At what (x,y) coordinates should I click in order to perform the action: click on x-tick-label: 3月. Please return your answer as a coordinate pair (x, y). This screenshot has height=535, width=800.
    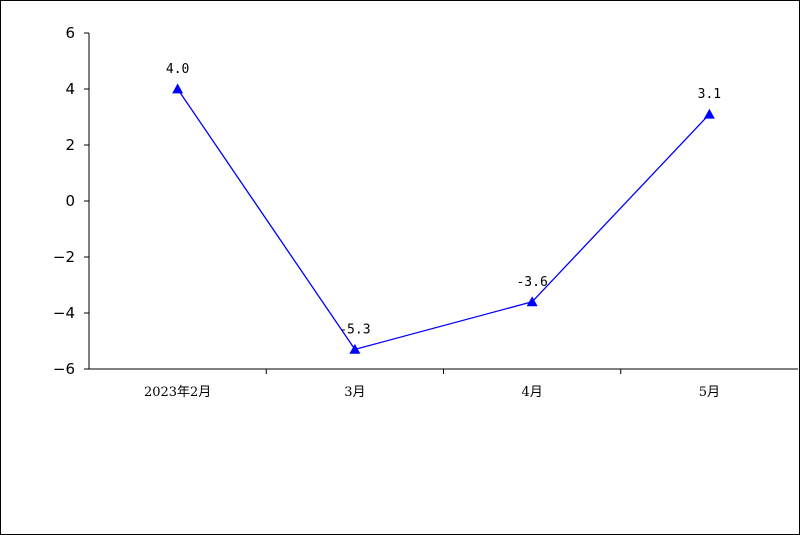
    Looking at the image, I should click on (354, 392).